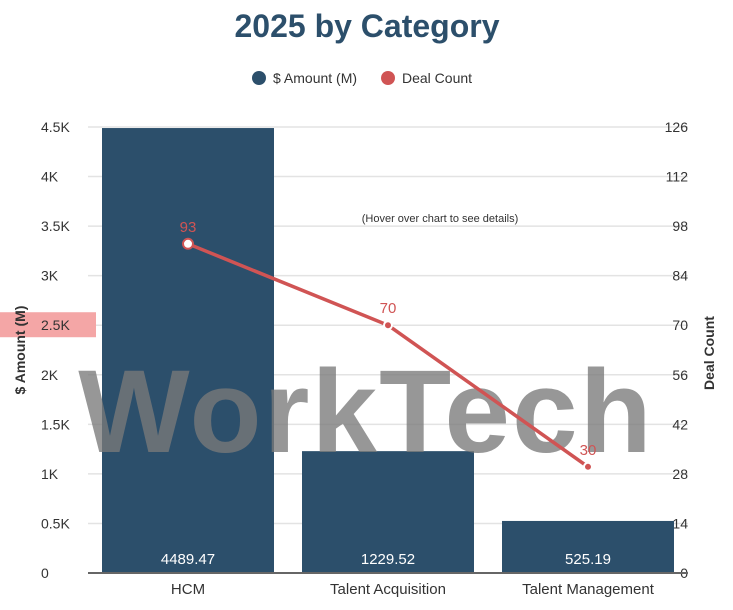  I want to click on y2-tick-label: 84, so click(680, 276).